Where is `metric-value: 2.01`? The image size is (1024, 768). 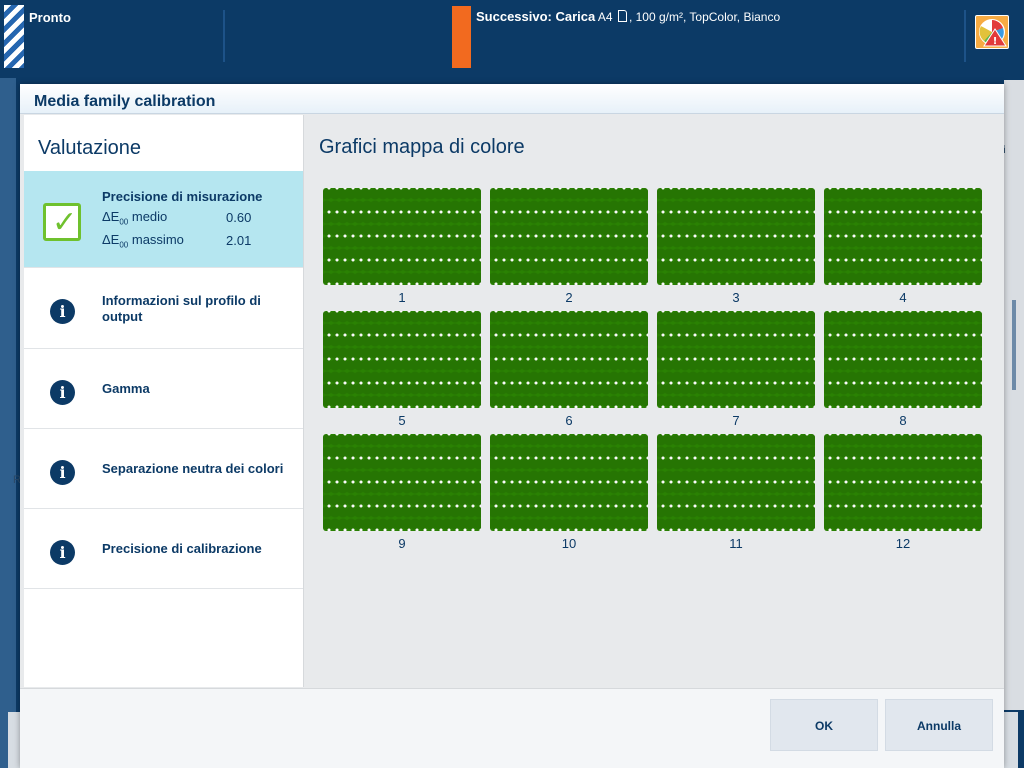
metric-value: 2.01 is located at coordinates (239, 240).